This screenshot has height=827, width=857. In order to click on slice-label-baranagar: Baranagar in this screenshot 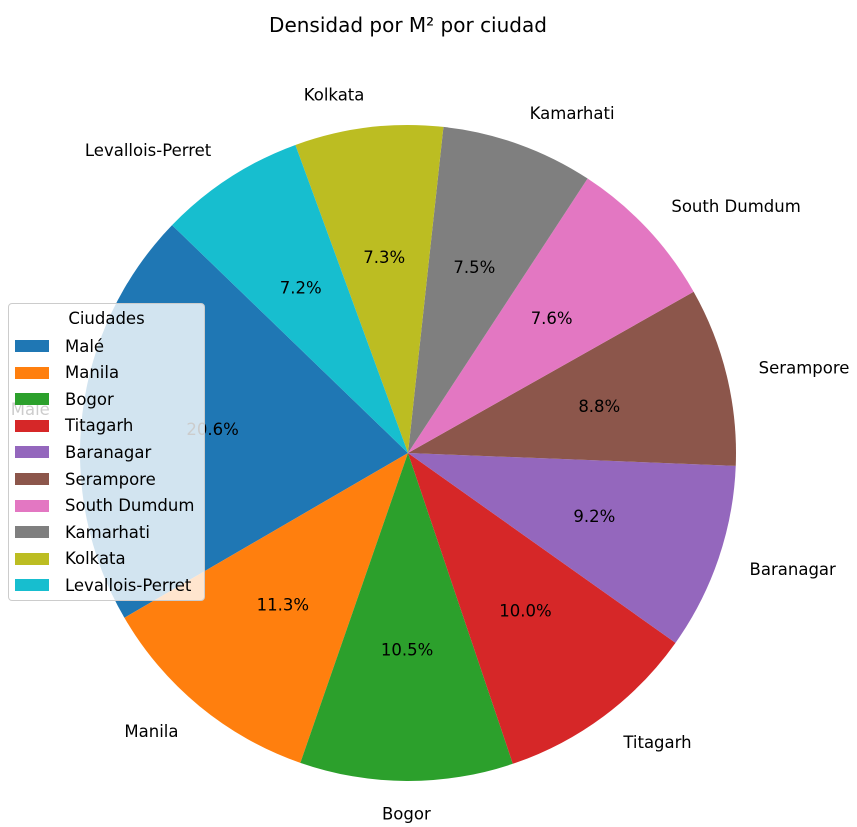, I will do `click(793, 569)`.